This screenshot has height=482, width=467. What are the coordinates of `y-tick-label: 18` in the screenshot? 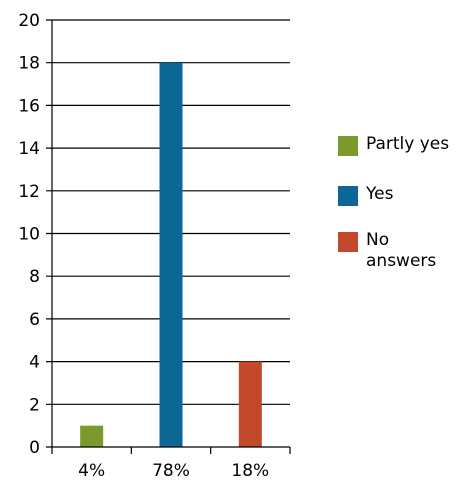 It's located at (29, 64).